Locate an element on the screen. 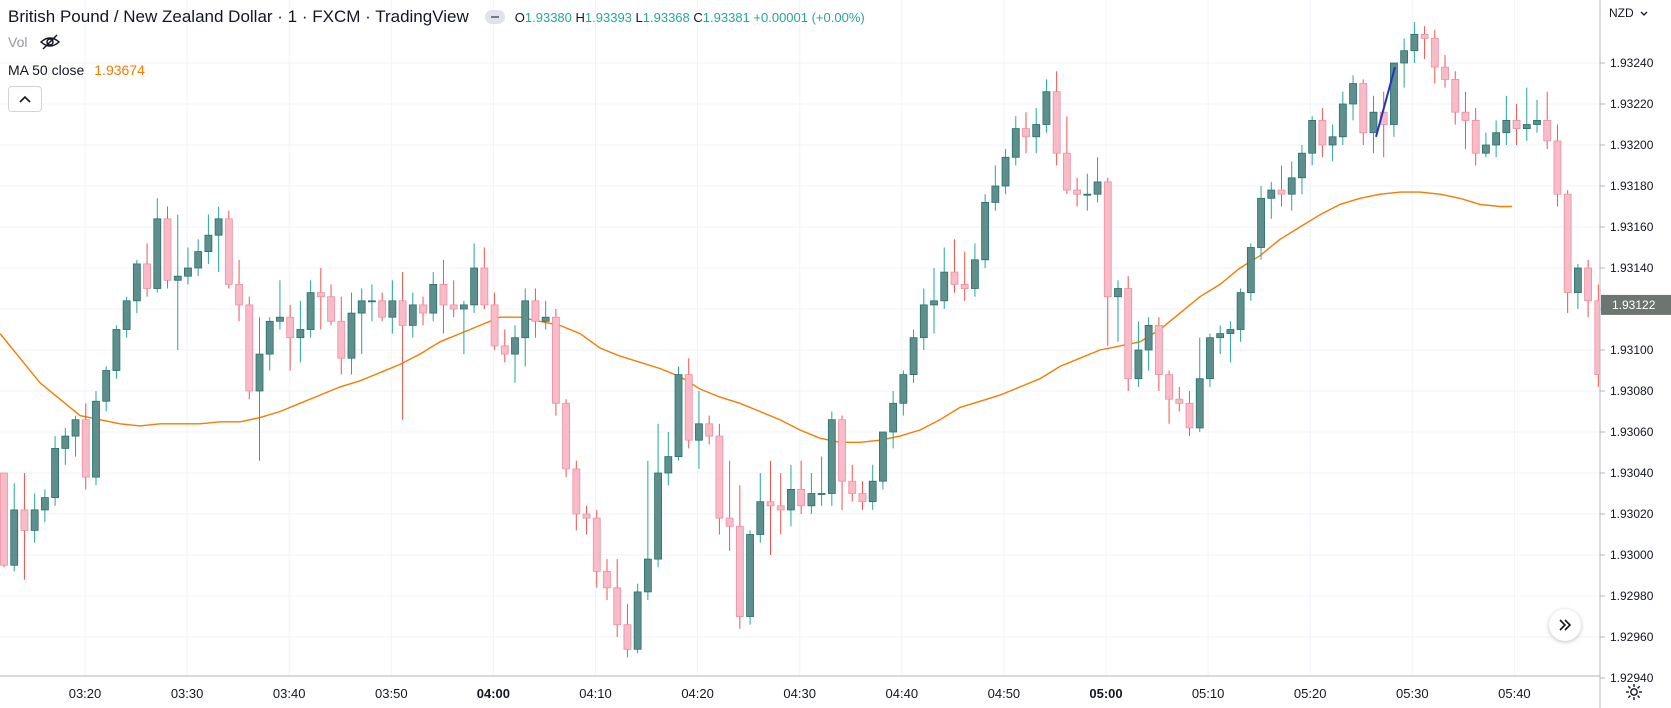 The image size is (1671, 708). more-options-icon is located at coordinates (494, 17).